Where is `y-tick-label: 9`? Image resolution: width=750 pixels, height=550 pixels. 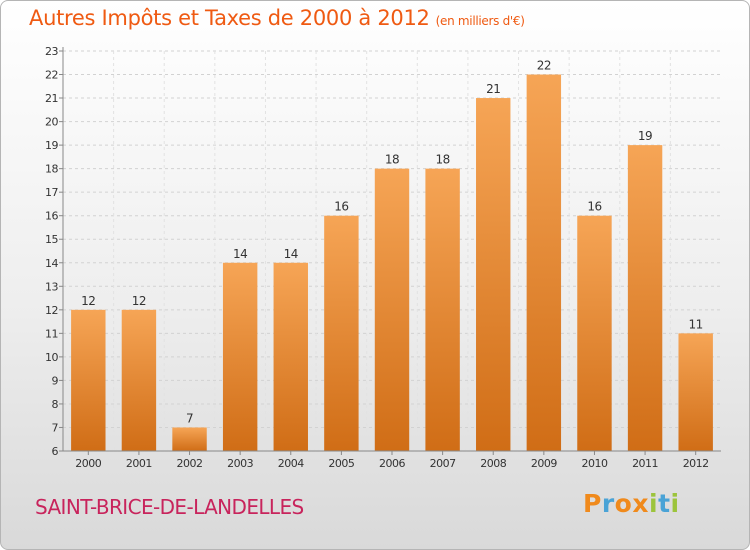
y-tick-label: 9 is located at coordinates (55, 380).